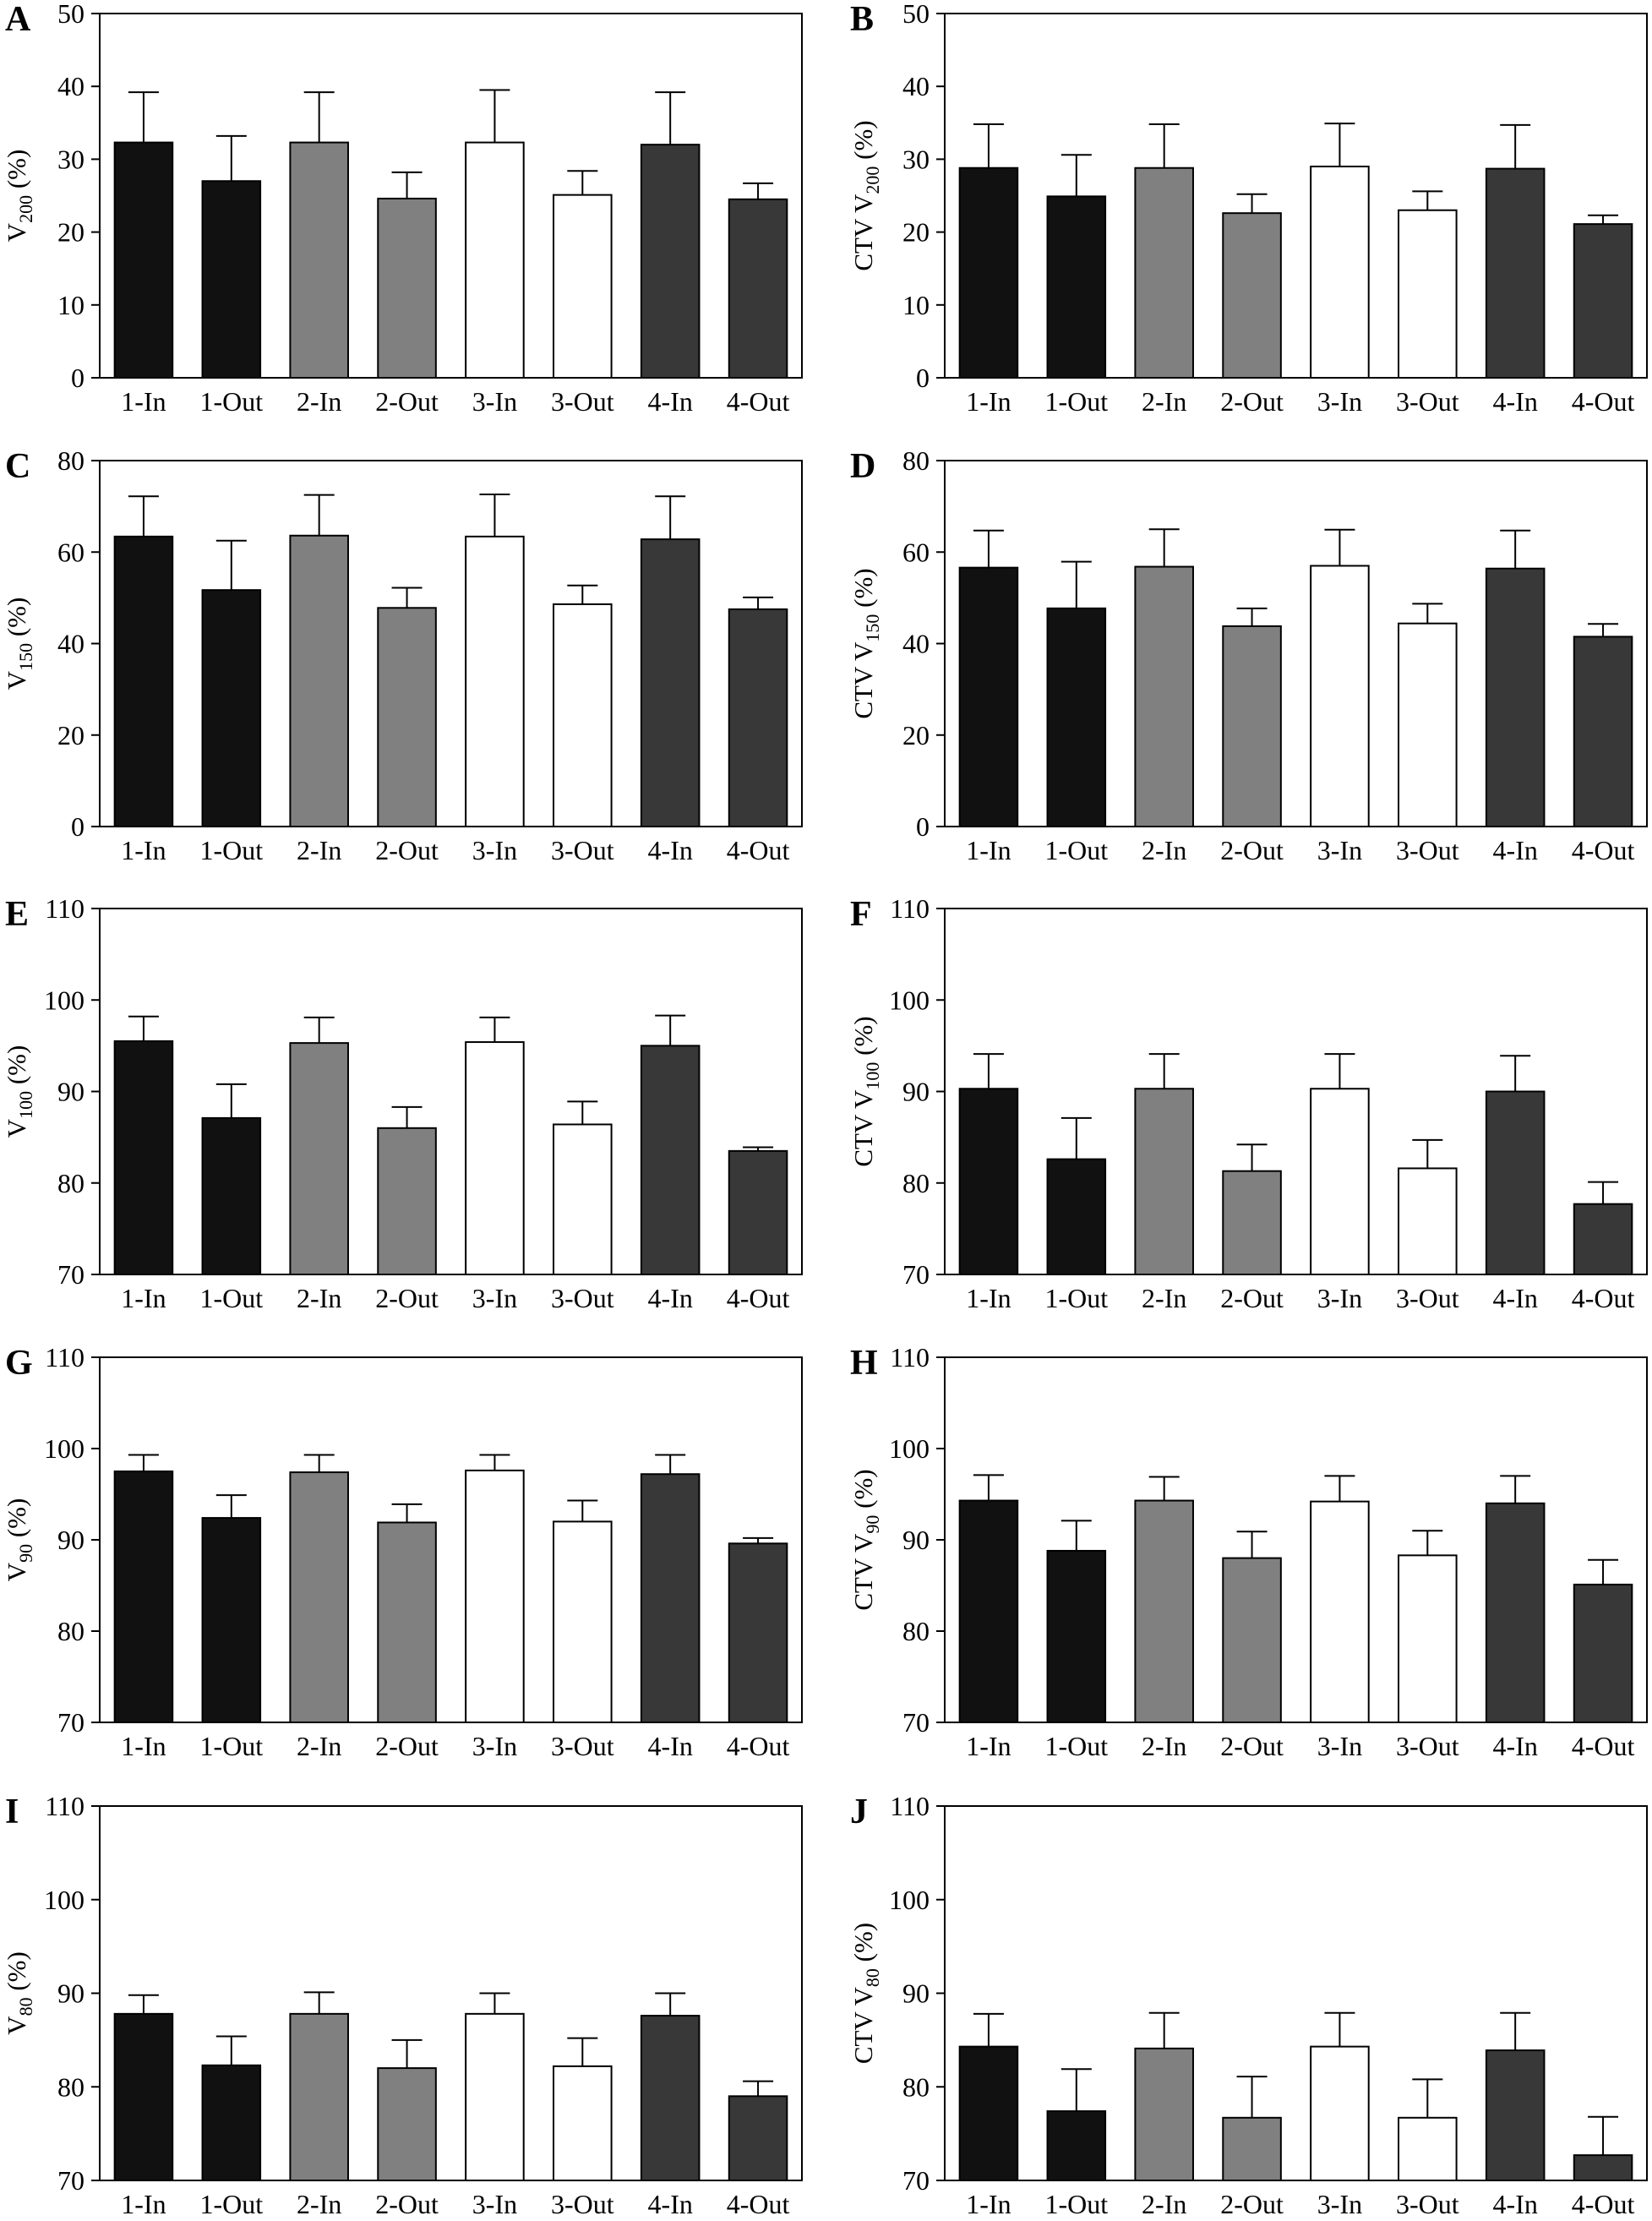 This screenshot has width=1652, height=2221. Describe the element at coordinates (71, 735) in the screenshot. I see `y-tick-label: 20` at that location.